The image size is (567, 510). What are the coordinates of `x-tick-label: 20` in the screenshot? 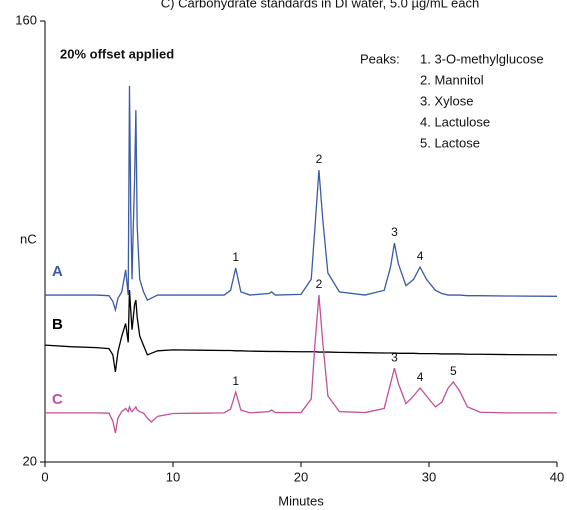 It's located at (301, 476).